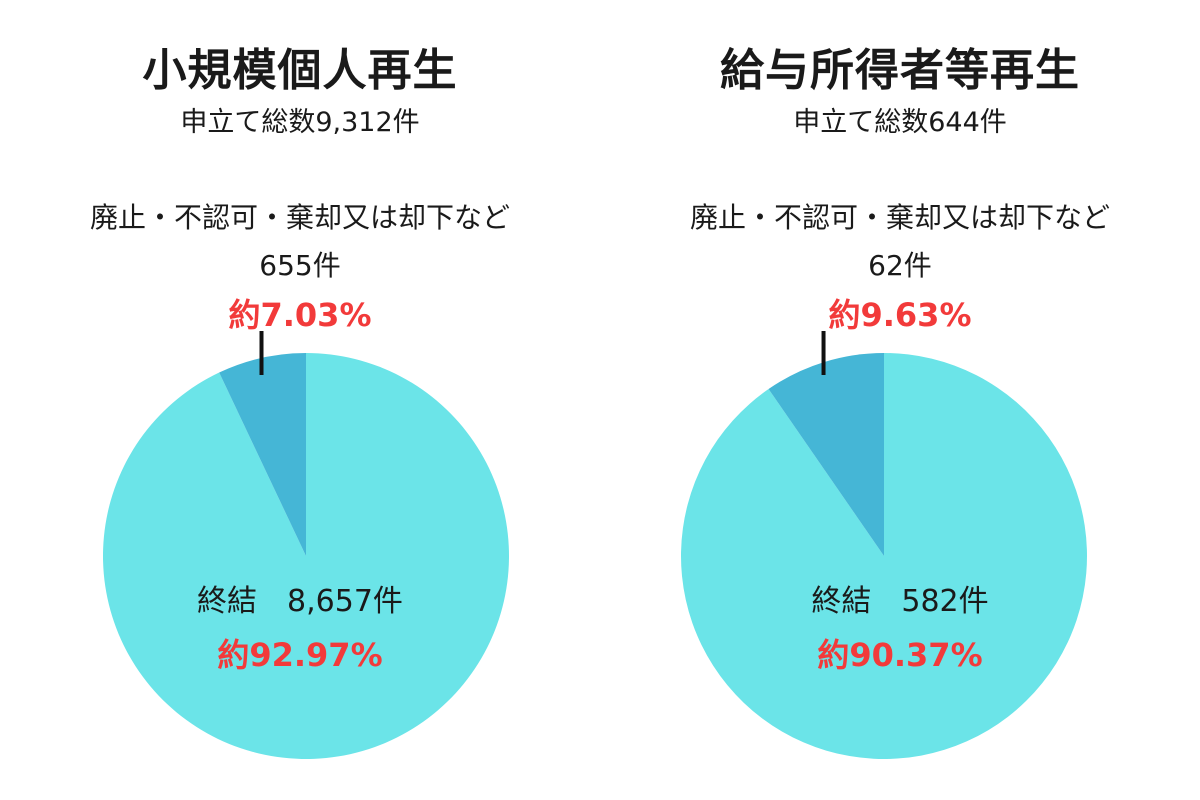  I want to click on major-slice-text: 終結 8,657件, so click(300, 598).